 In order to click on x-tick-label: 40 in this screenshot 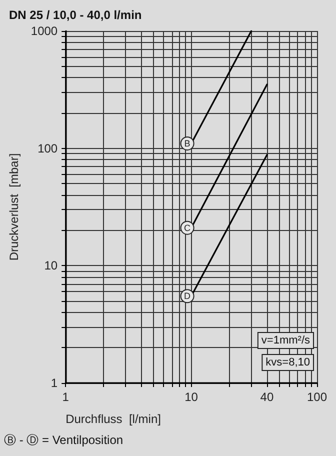, I will do `click(267, 397)`.